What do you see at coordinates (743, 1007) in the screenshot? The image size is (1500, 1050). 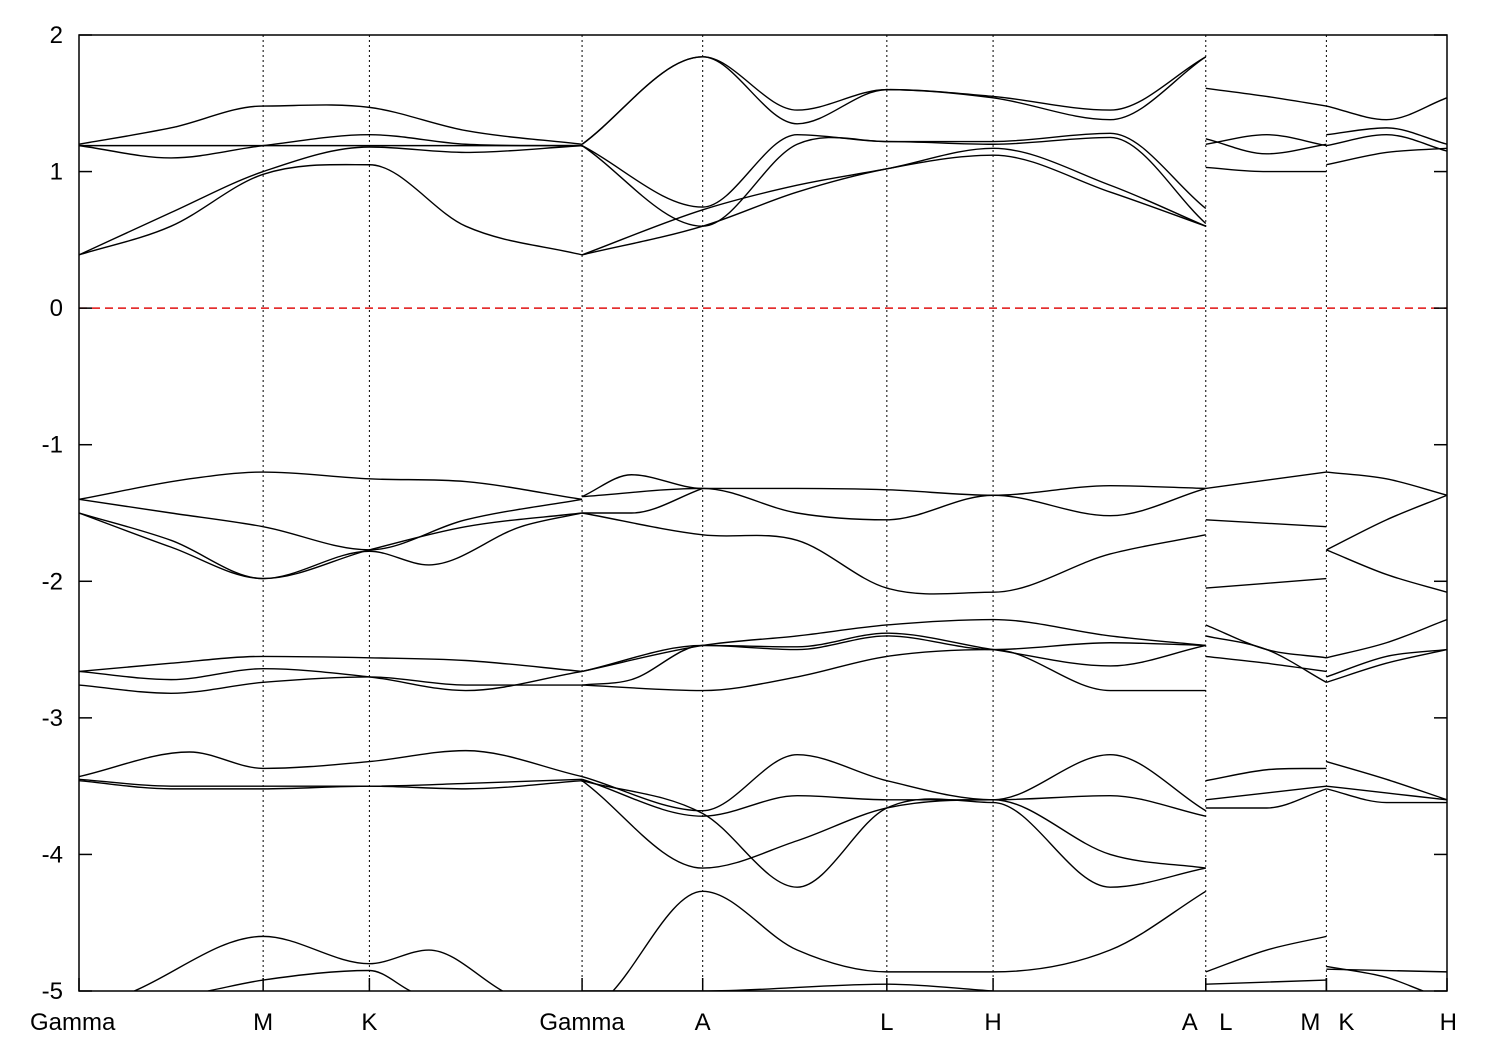 I see `x-axis-ticks: Gamma M K Gamma A L H A L M K H` at bounding box center [743, 1007].